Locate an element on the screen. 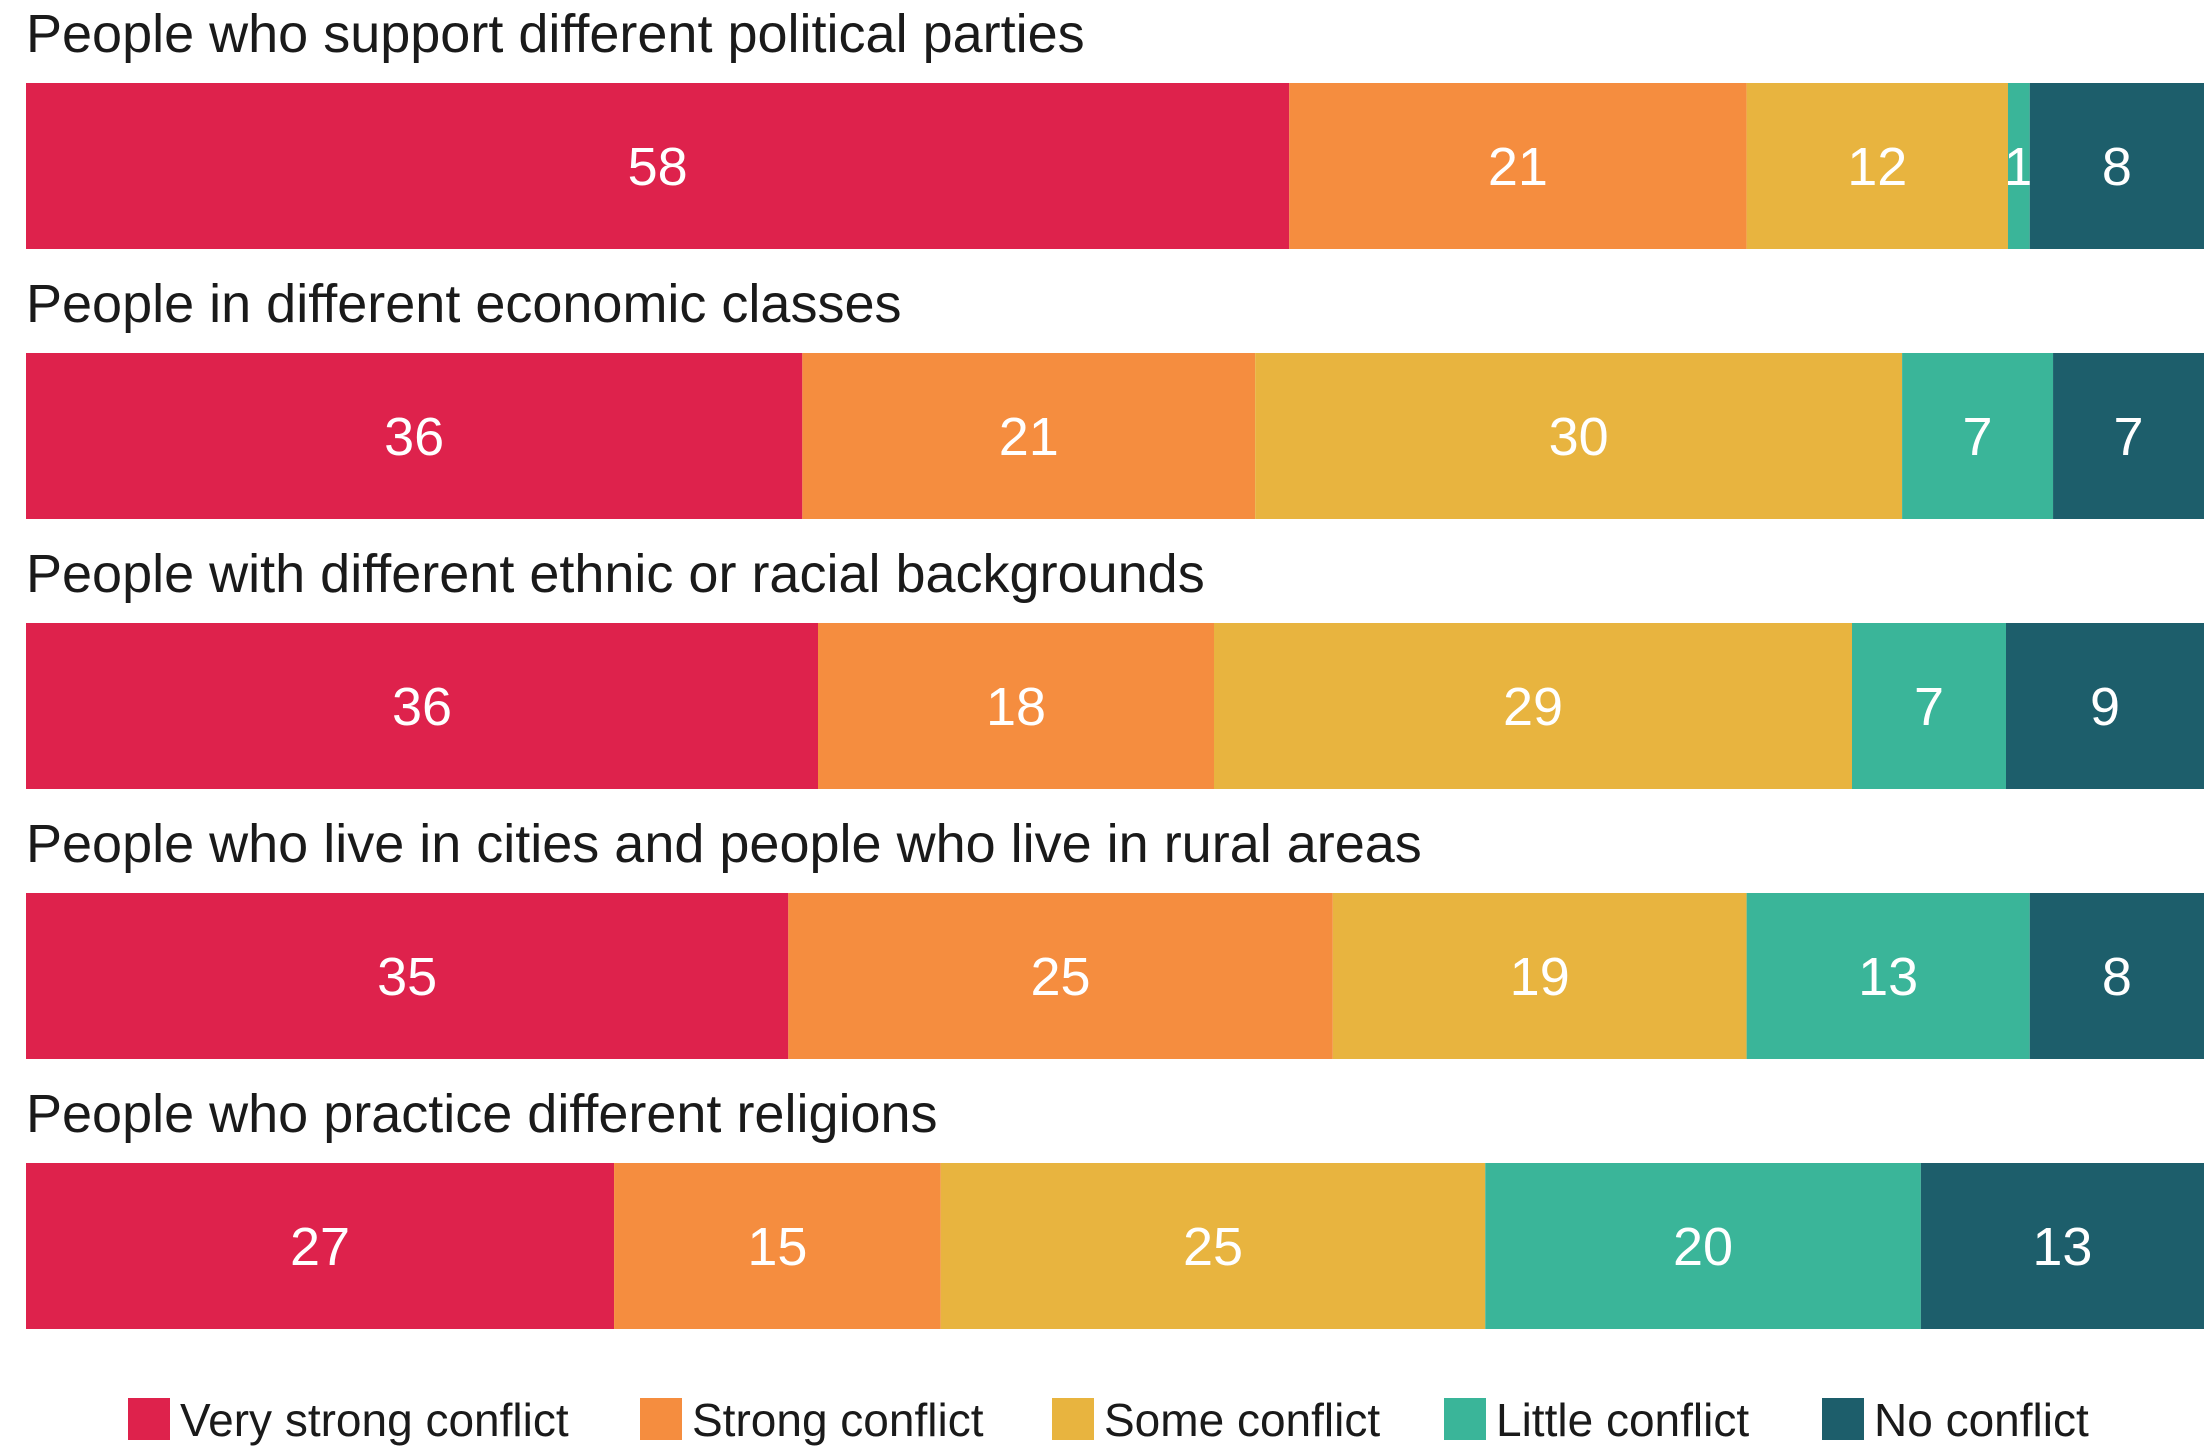 The image size is (2209, 1448). legend-label: Little conflict is located at coordinates (1622, 1420).